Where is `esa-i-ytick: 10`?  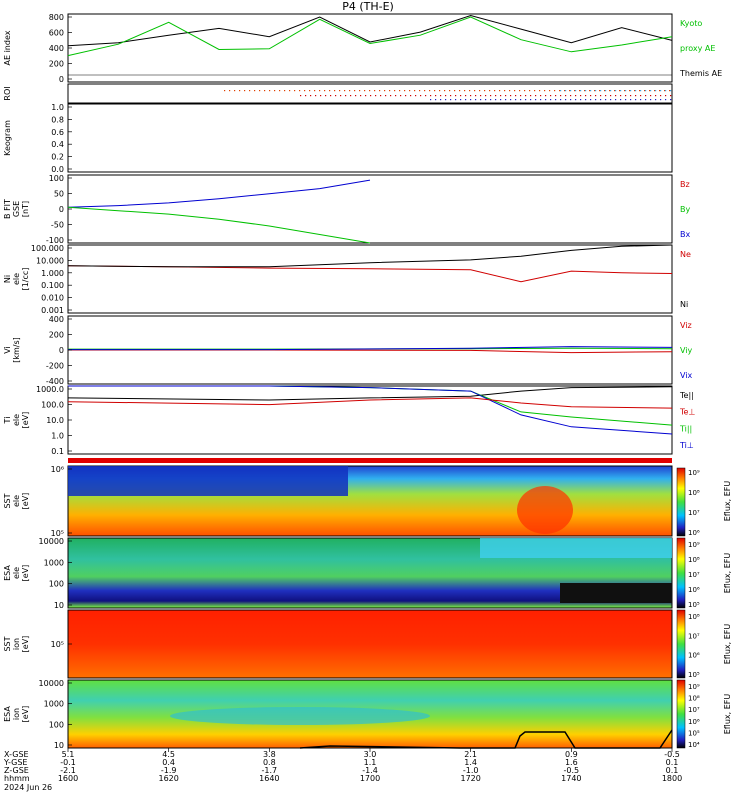 esa-i-ytick: 10 is located at coordinates (59, 745).